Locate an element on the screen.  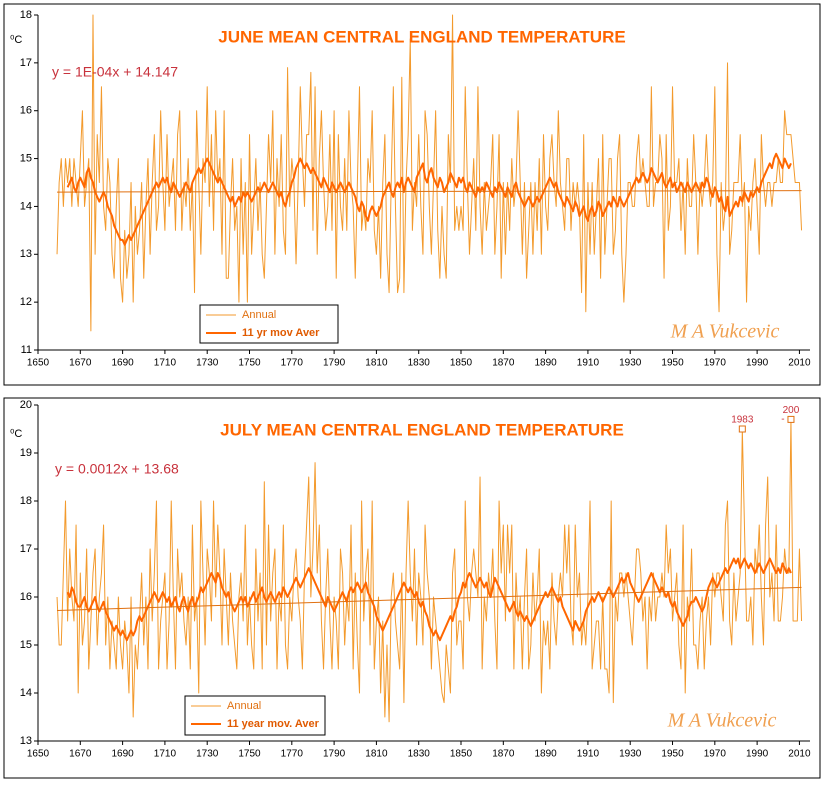
legend-label: 11 year mov. Aver is located at coordinates (273, 724).